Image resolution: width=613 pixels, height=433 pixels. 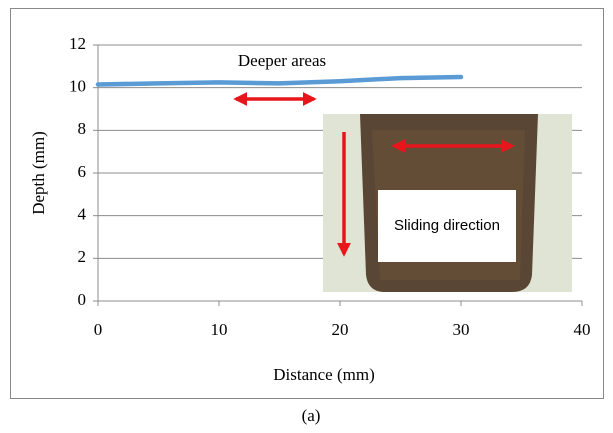 What do you see at coordinates (219, 329) in the screenshot?
I see `x-tick-label: 10` at bounding box center [219, 329].